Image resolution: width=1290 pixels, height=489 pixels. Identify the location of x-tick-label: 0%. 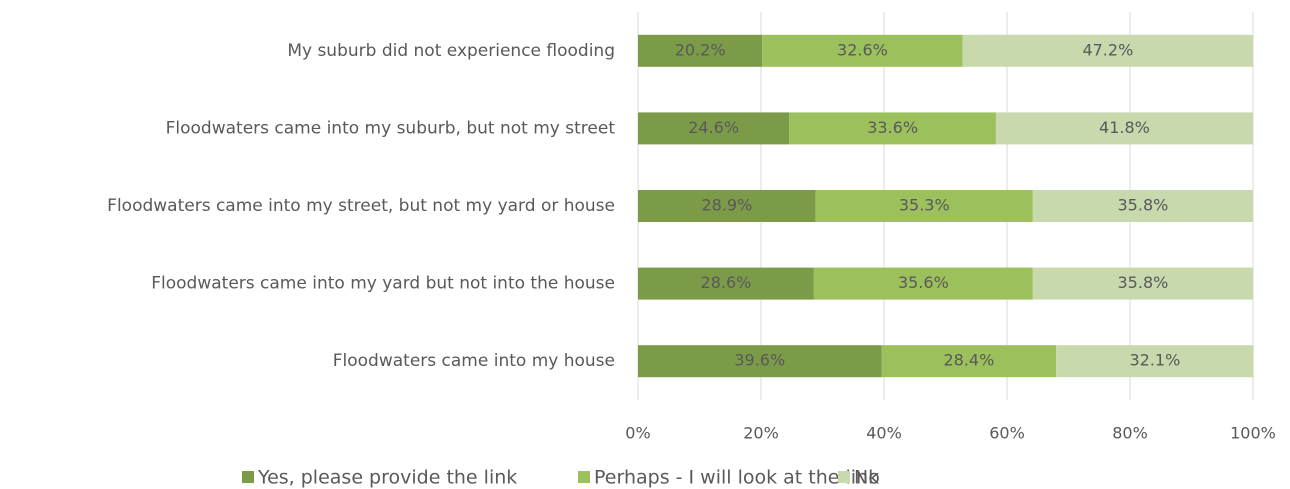
(637, 433).